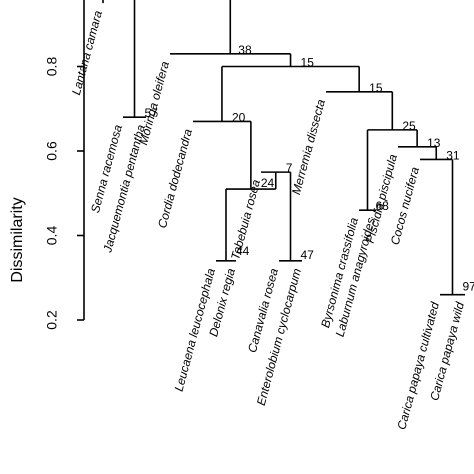 Image resolution: width=474 pixels, height=474 pixels. I want to click on node-support-label: 38, so click(245, 50).